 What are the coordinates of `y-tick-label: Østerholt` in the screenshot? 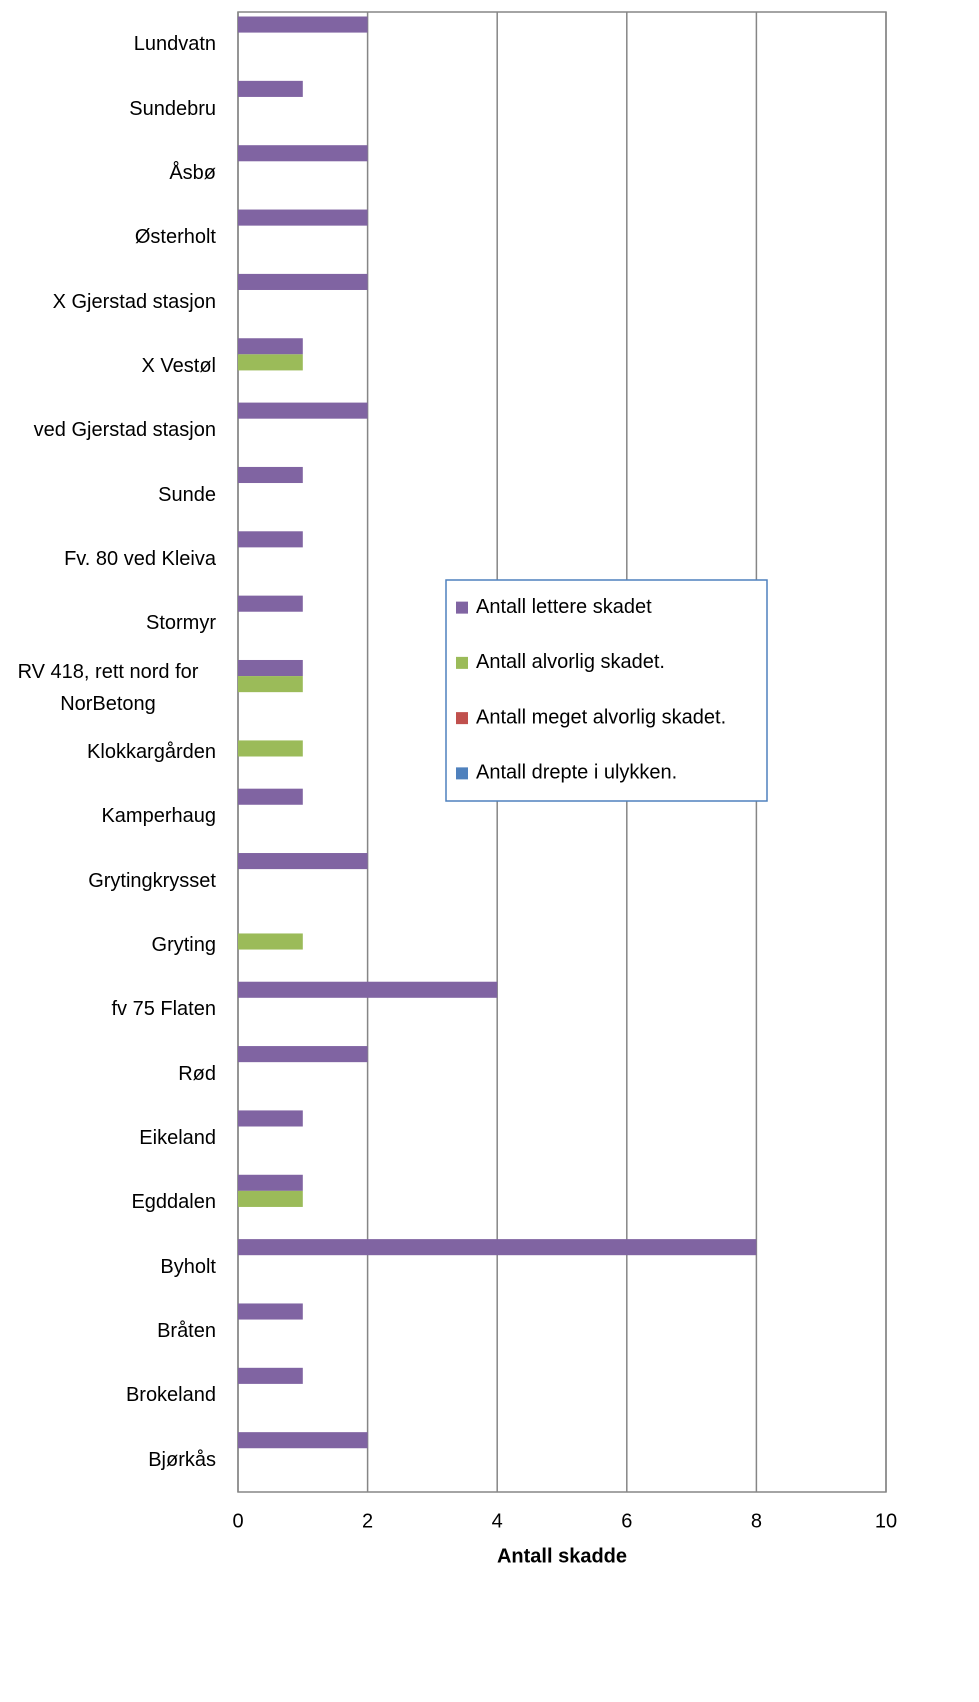 It's located at (175, 237).